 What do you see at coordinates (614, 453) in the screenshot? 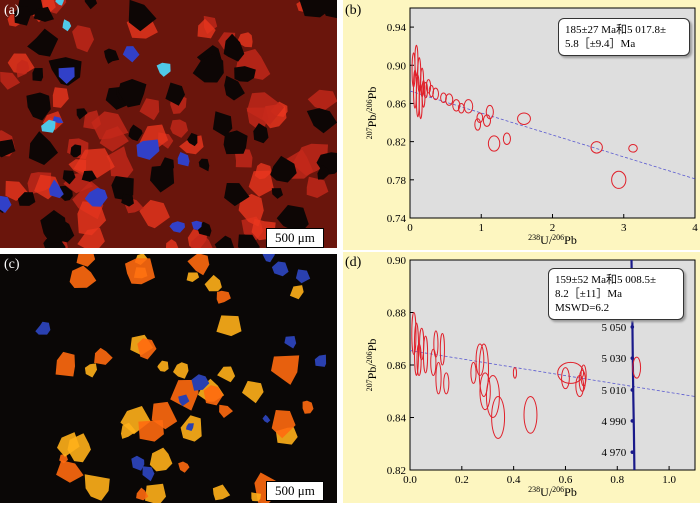
I see `concordia-age-label: 4 970` at bounding box center [614, 453].